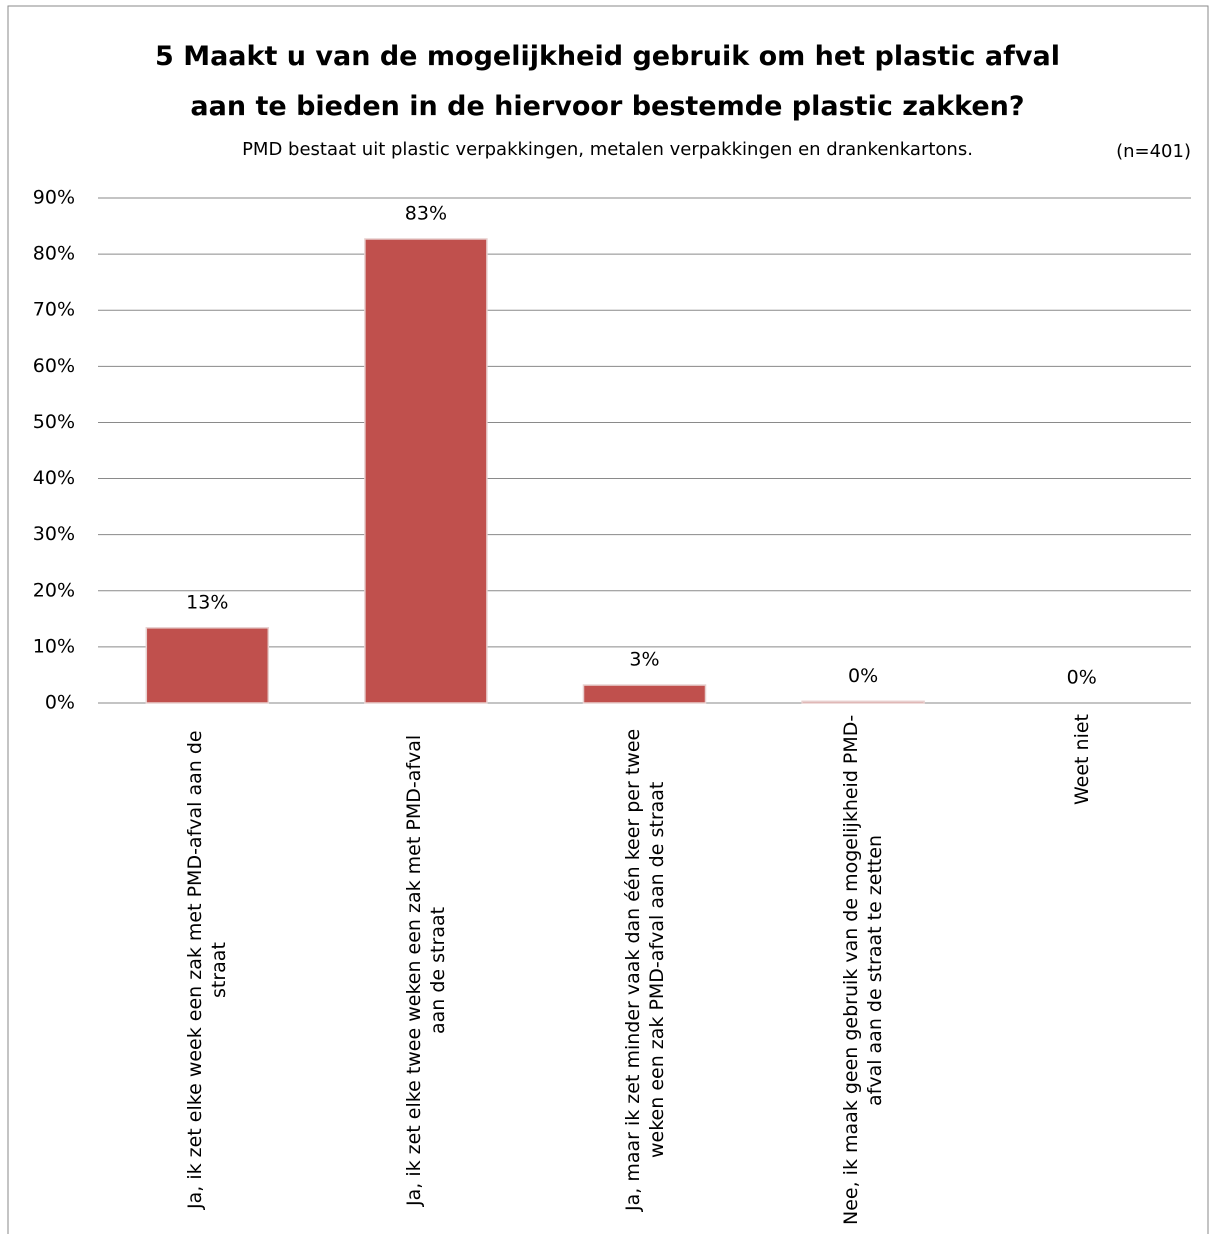  Describe the element at coordinates (1153, 151) in the screenshot. I see `sample-size: (n=401)` at that location.